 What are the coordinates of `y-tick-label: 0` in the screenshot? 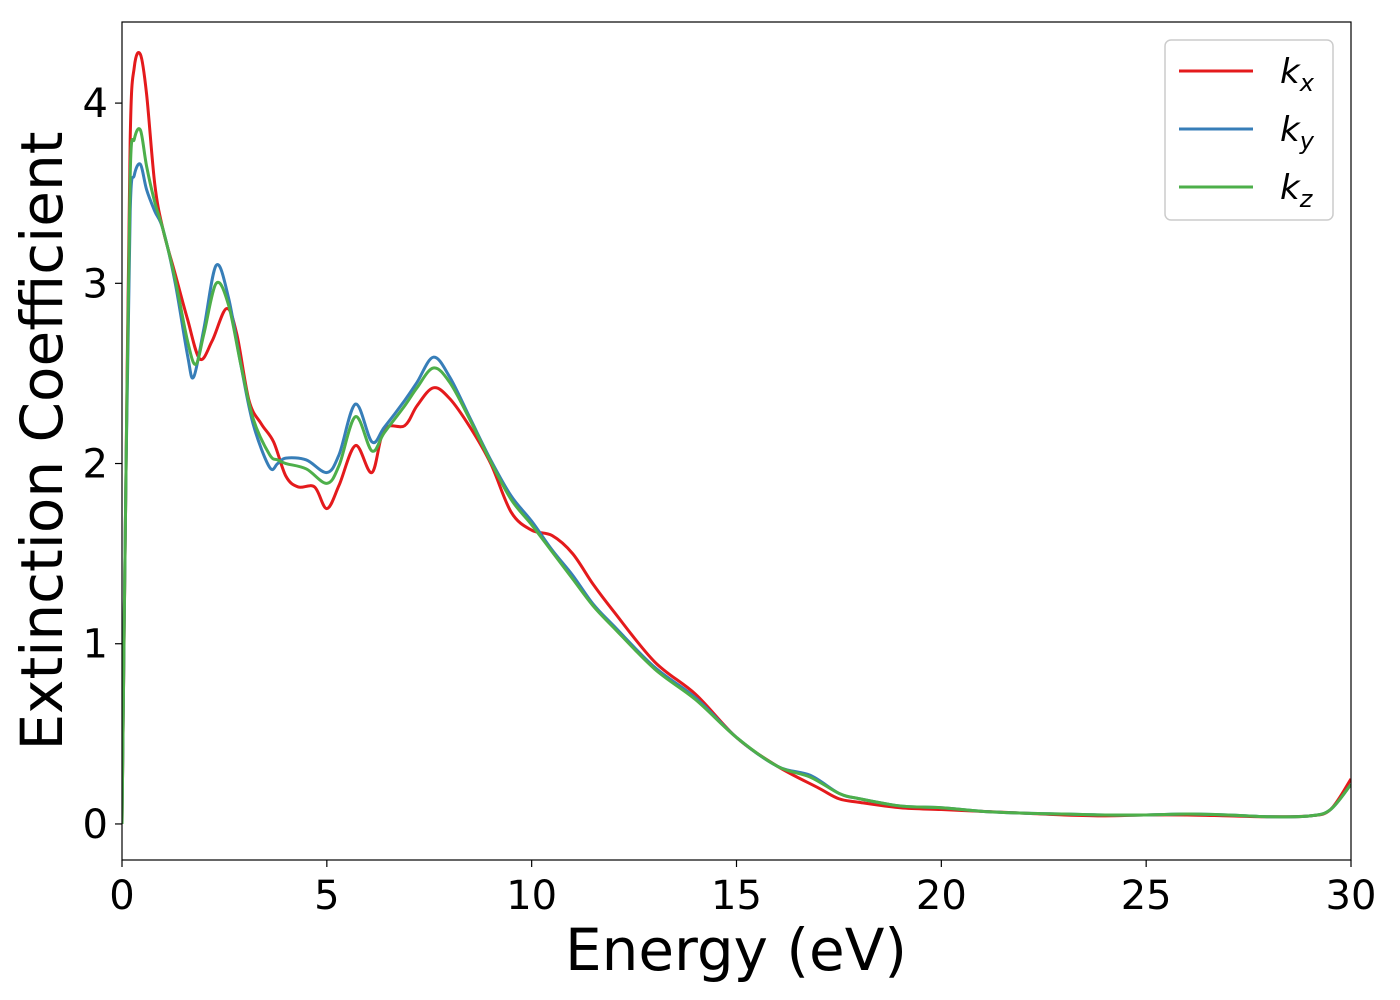 It's located at (95, 825).